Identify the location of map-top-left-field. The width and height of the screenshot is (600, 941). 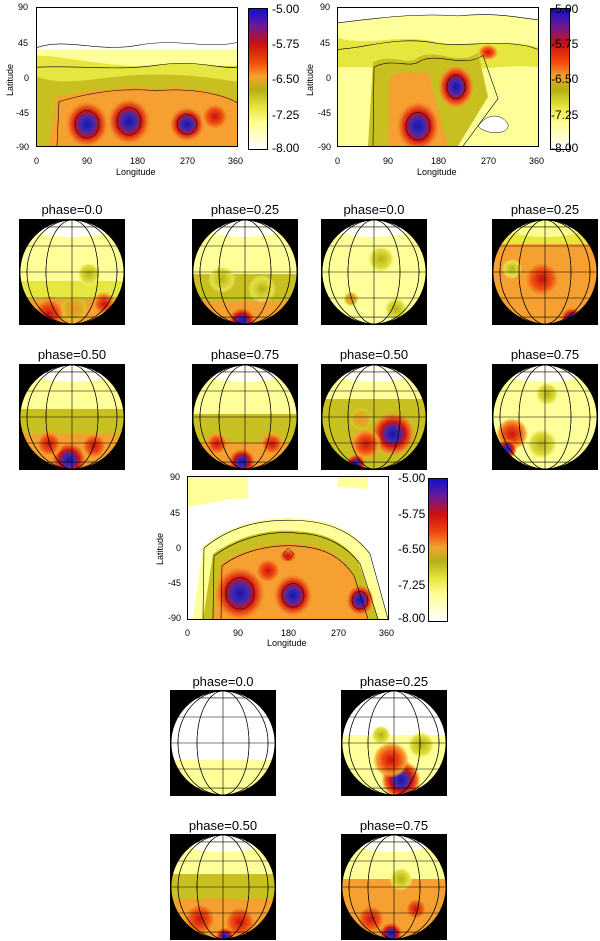
(137, 77).